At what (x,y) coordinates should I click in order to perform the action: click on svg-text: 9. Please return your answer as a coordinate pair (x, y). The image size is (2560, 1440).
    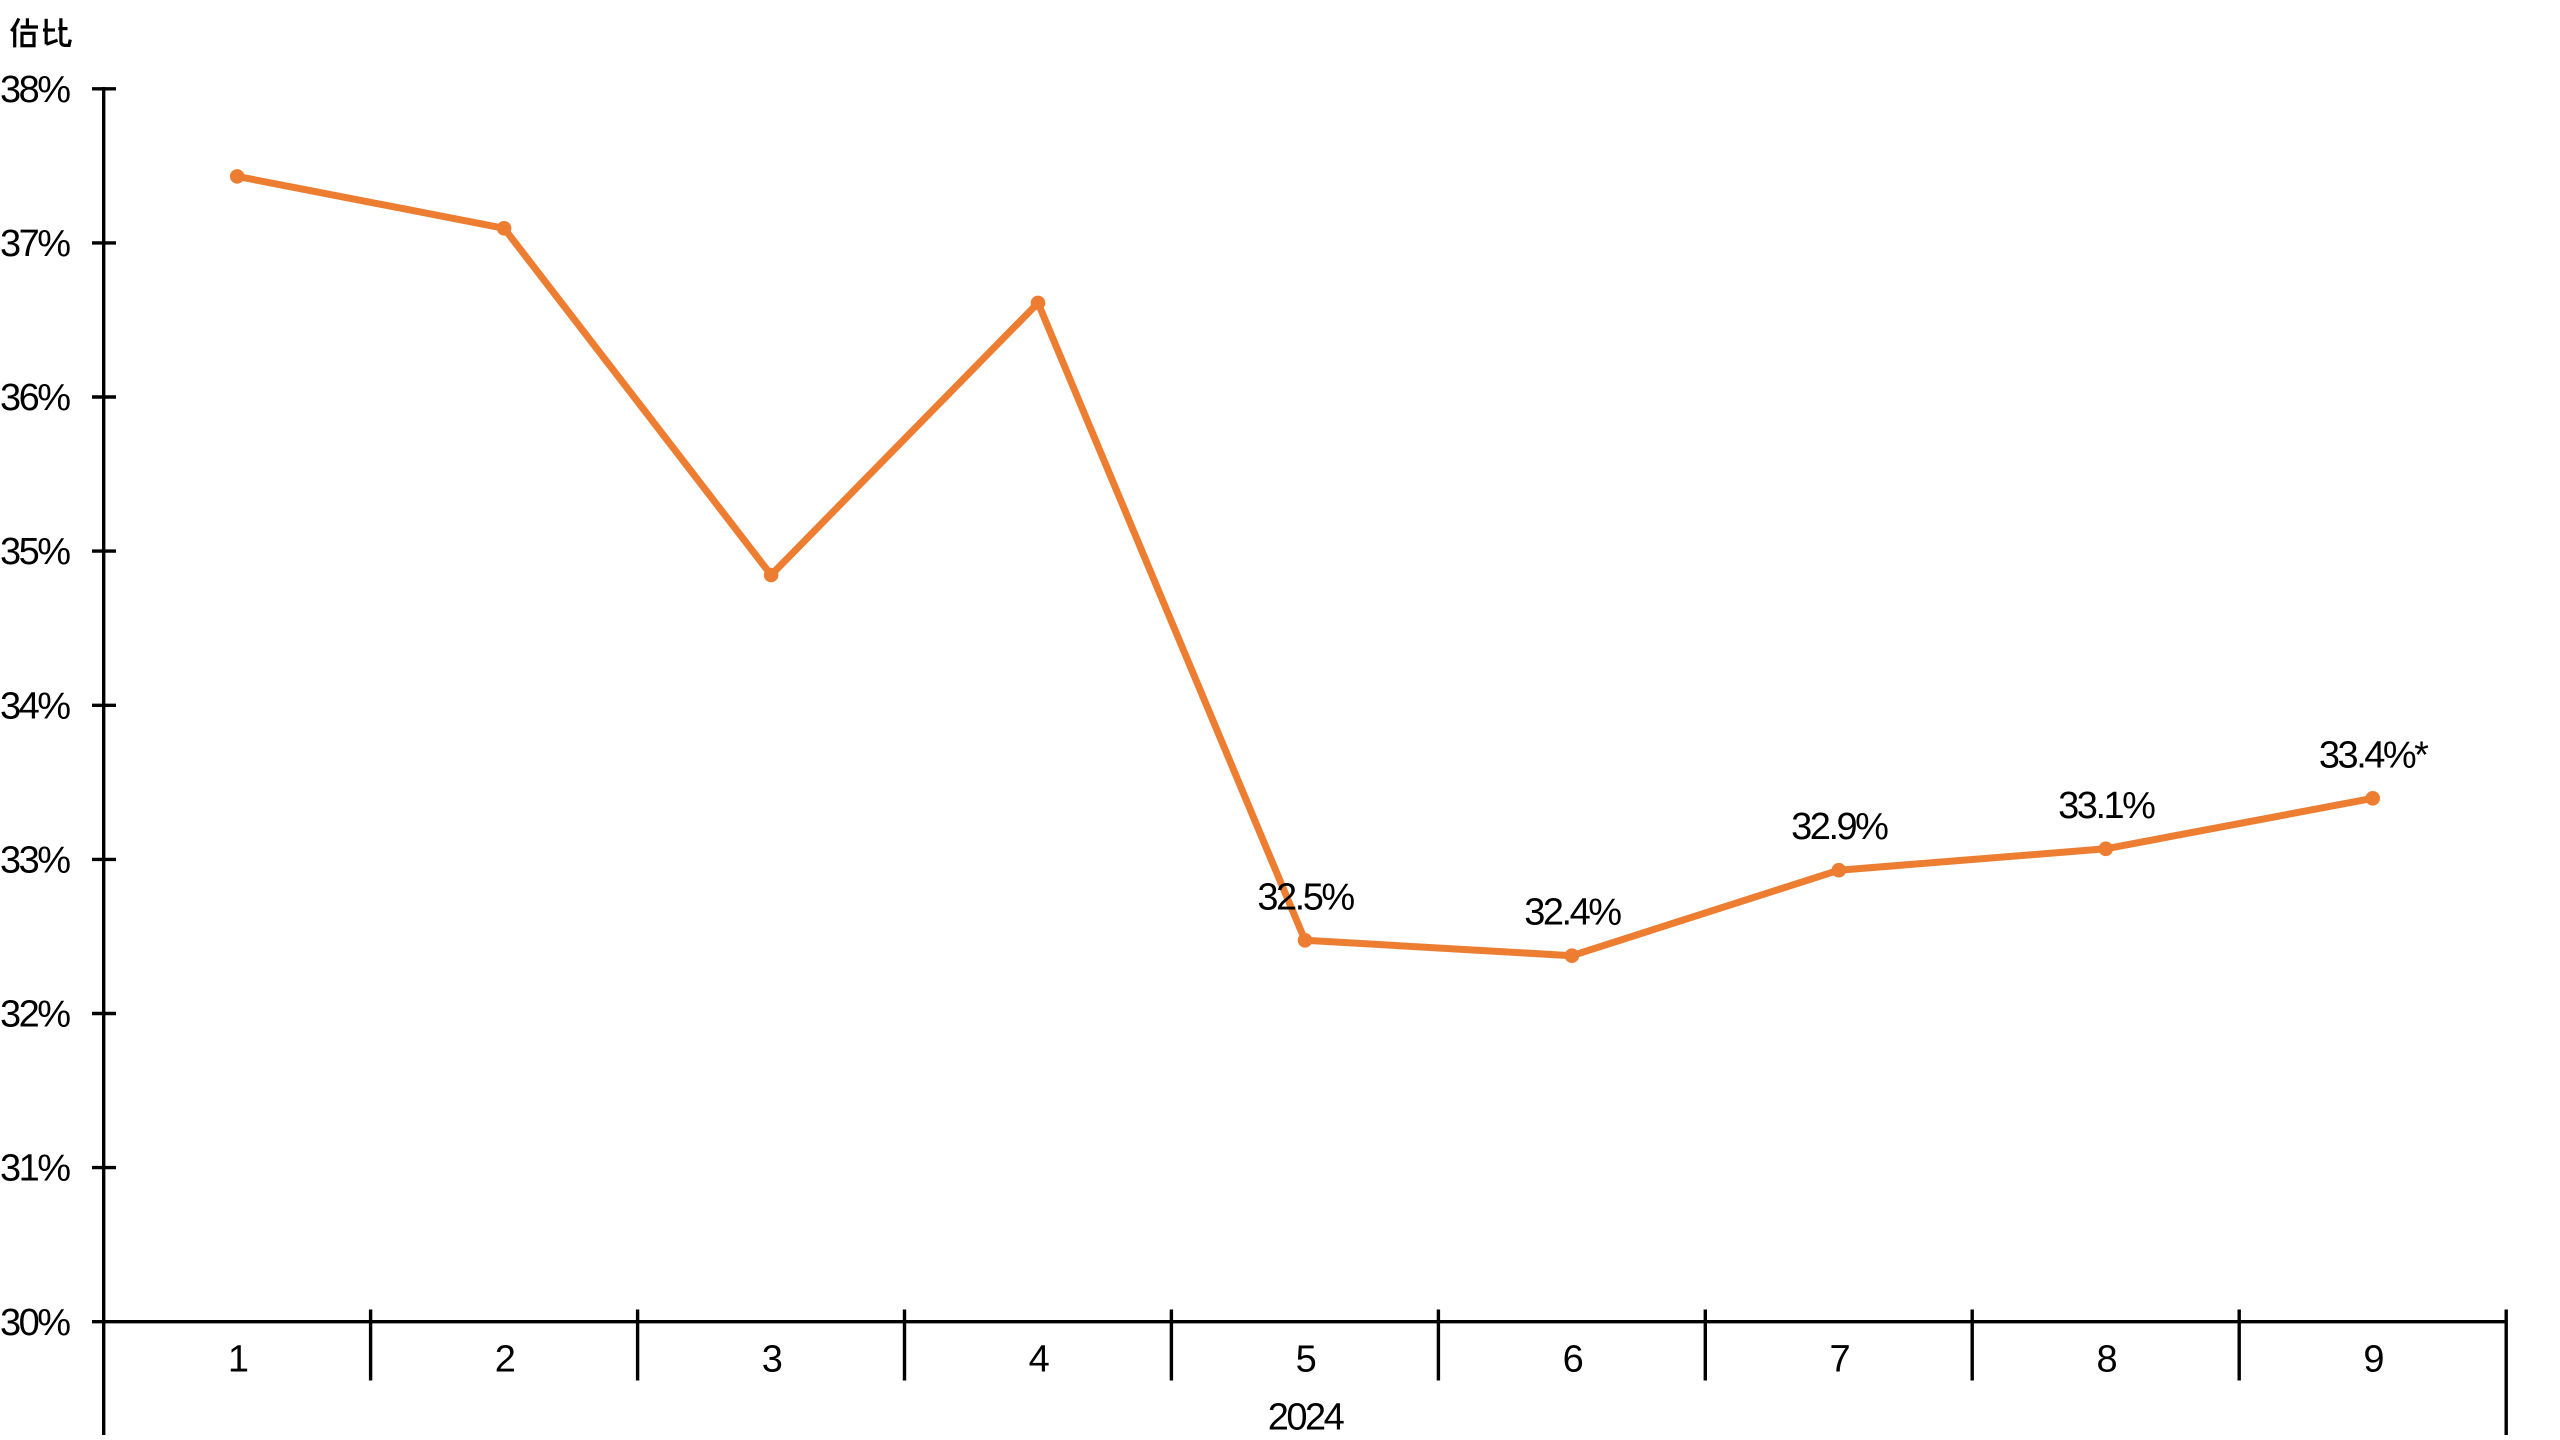
    Looking at the image, I should click on (2373, 1360).